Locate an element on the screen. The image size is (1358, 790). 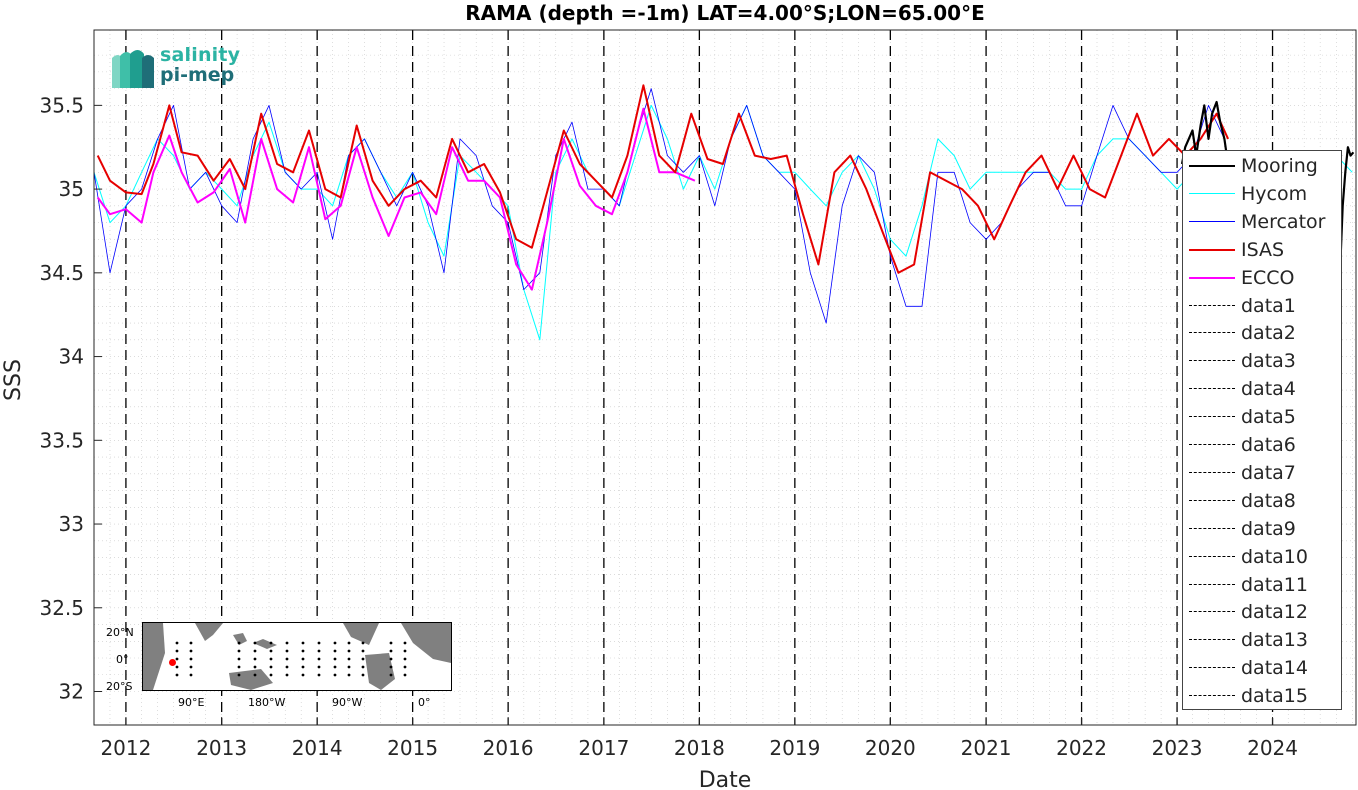
legend-label: Hycom is located at coordinates (1274, 193).